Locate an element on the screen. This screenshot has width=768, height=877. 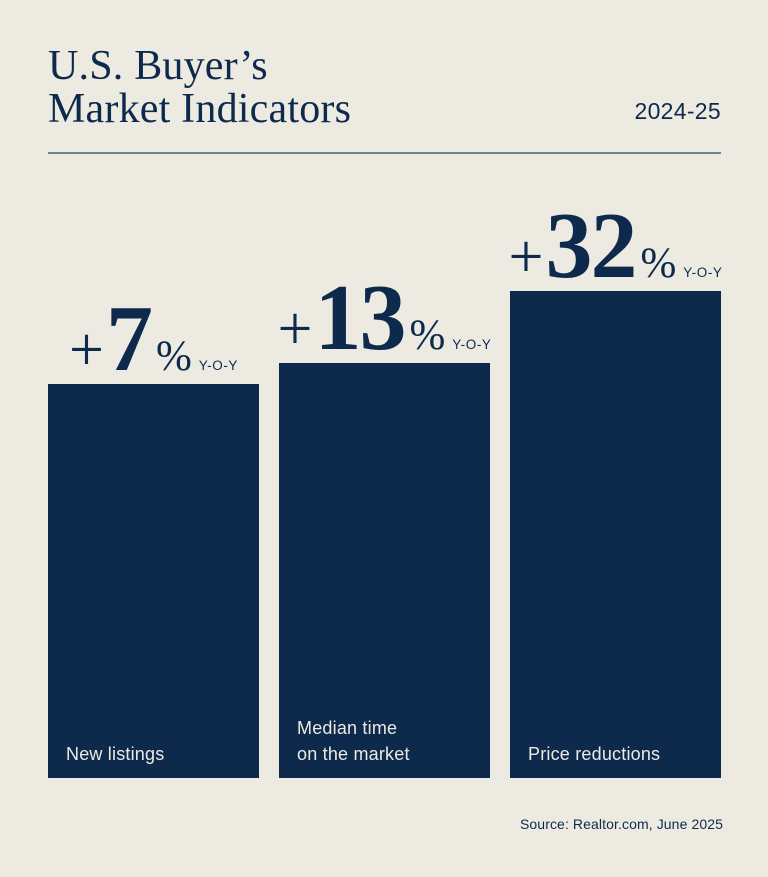
bar-category-label: Median time on the market is located at coordinates (388, 741).